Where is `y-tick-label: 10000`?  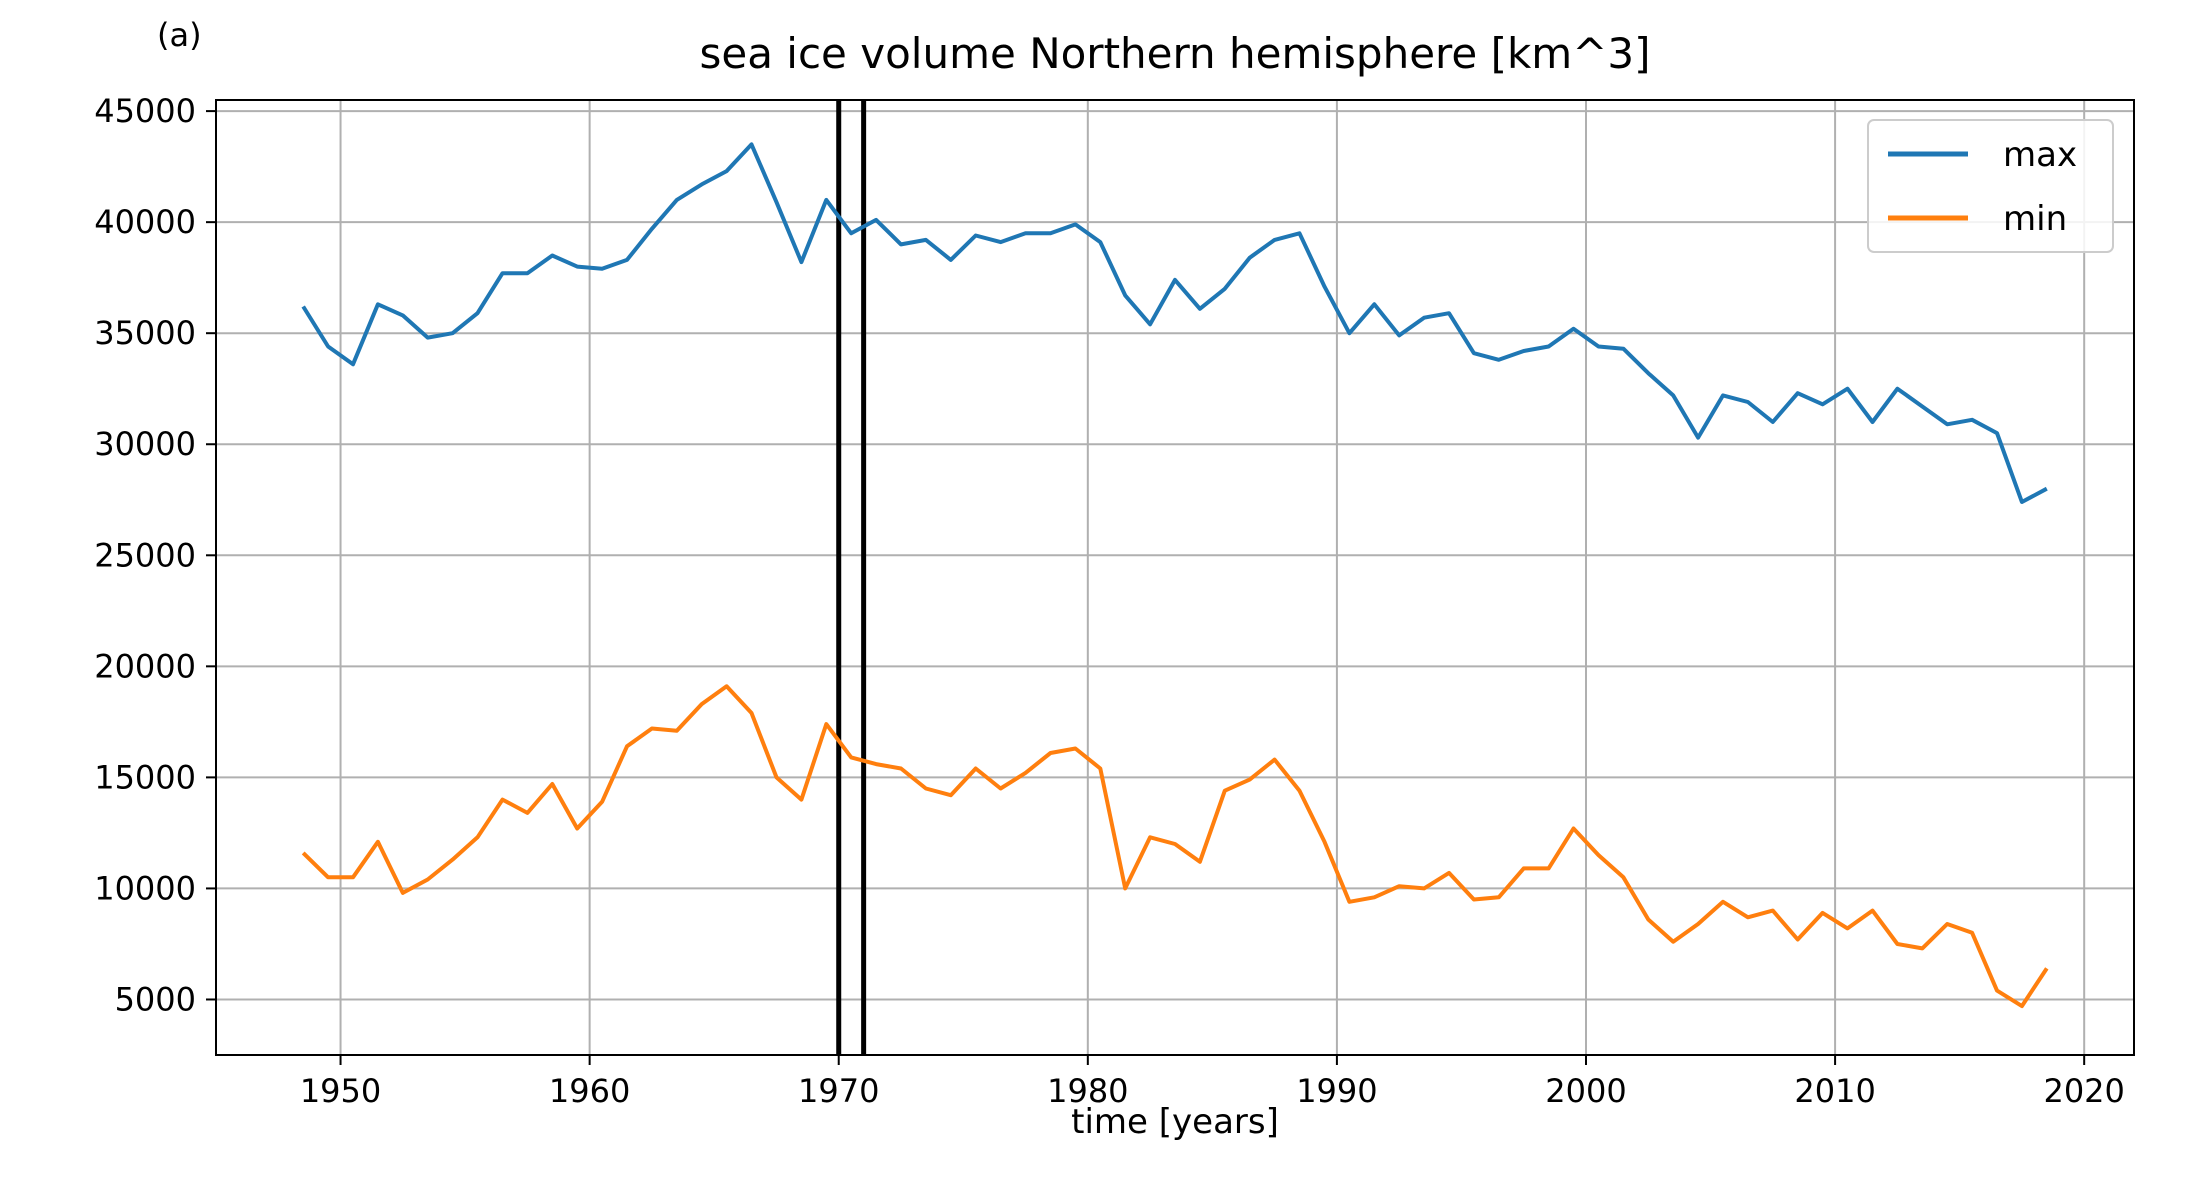 y-tick-label: 10000 is located at coordinates (145, 888).